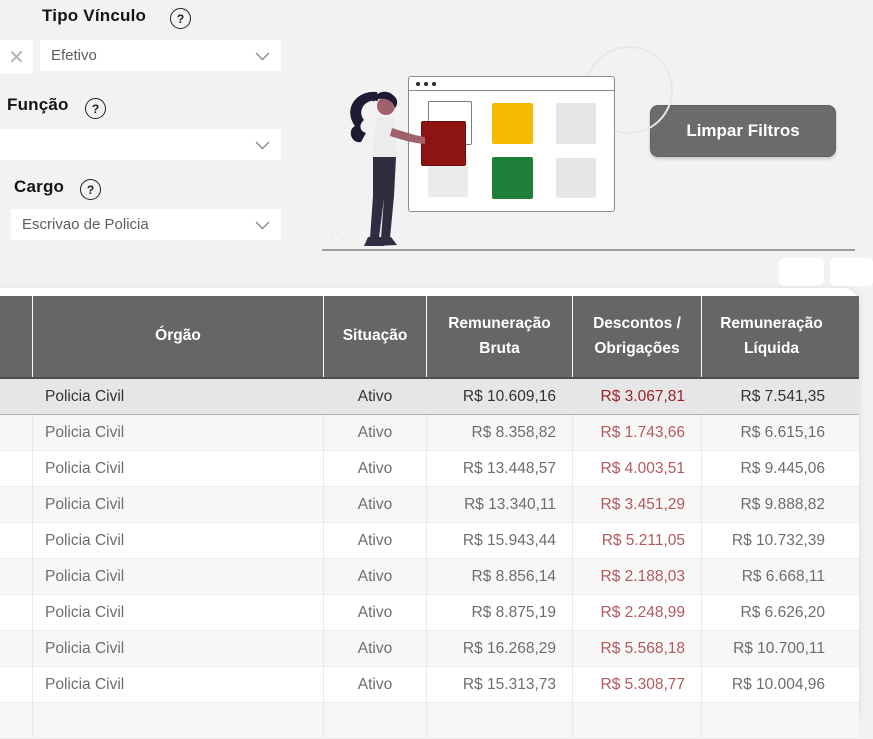  What do you see at coordinates (637, 648) in the screenshot?
I see `cell-descontos: R$ 5.568,18` at bounding box center [637, 648].